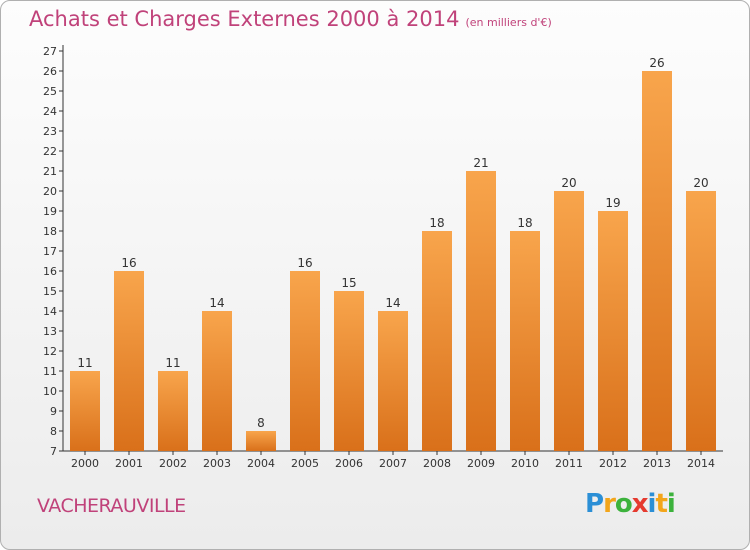 This screenshot has width=750, height=550. I want to click on y-tick-label: 13, so click(50, 331).